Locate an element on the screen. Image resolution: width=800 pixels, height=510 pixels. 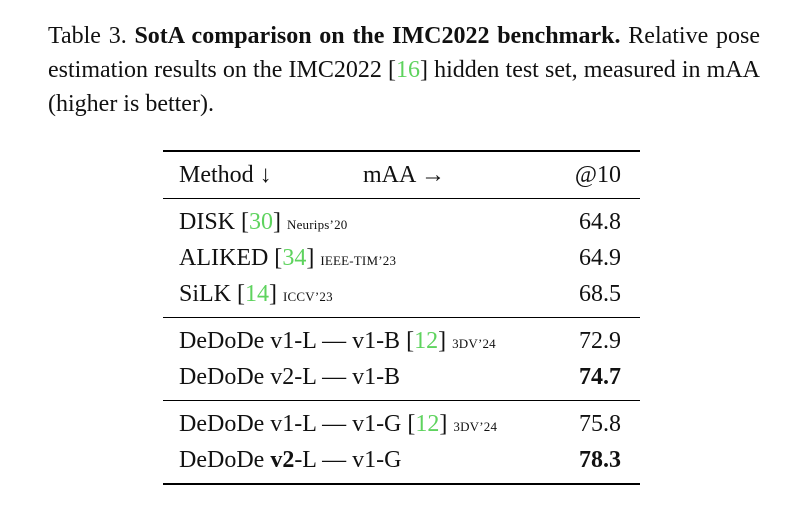
header-metric: mAA → is located at coordinates (404, 175).